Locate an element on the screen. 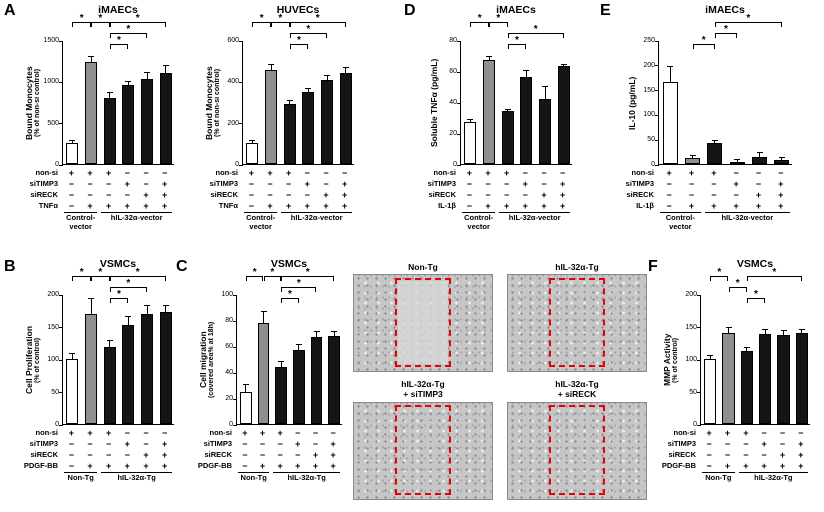 Image resolution: width=824 pixels, height=512 pixels. plot-area: * * * * * is located at coordinates (116, 346).